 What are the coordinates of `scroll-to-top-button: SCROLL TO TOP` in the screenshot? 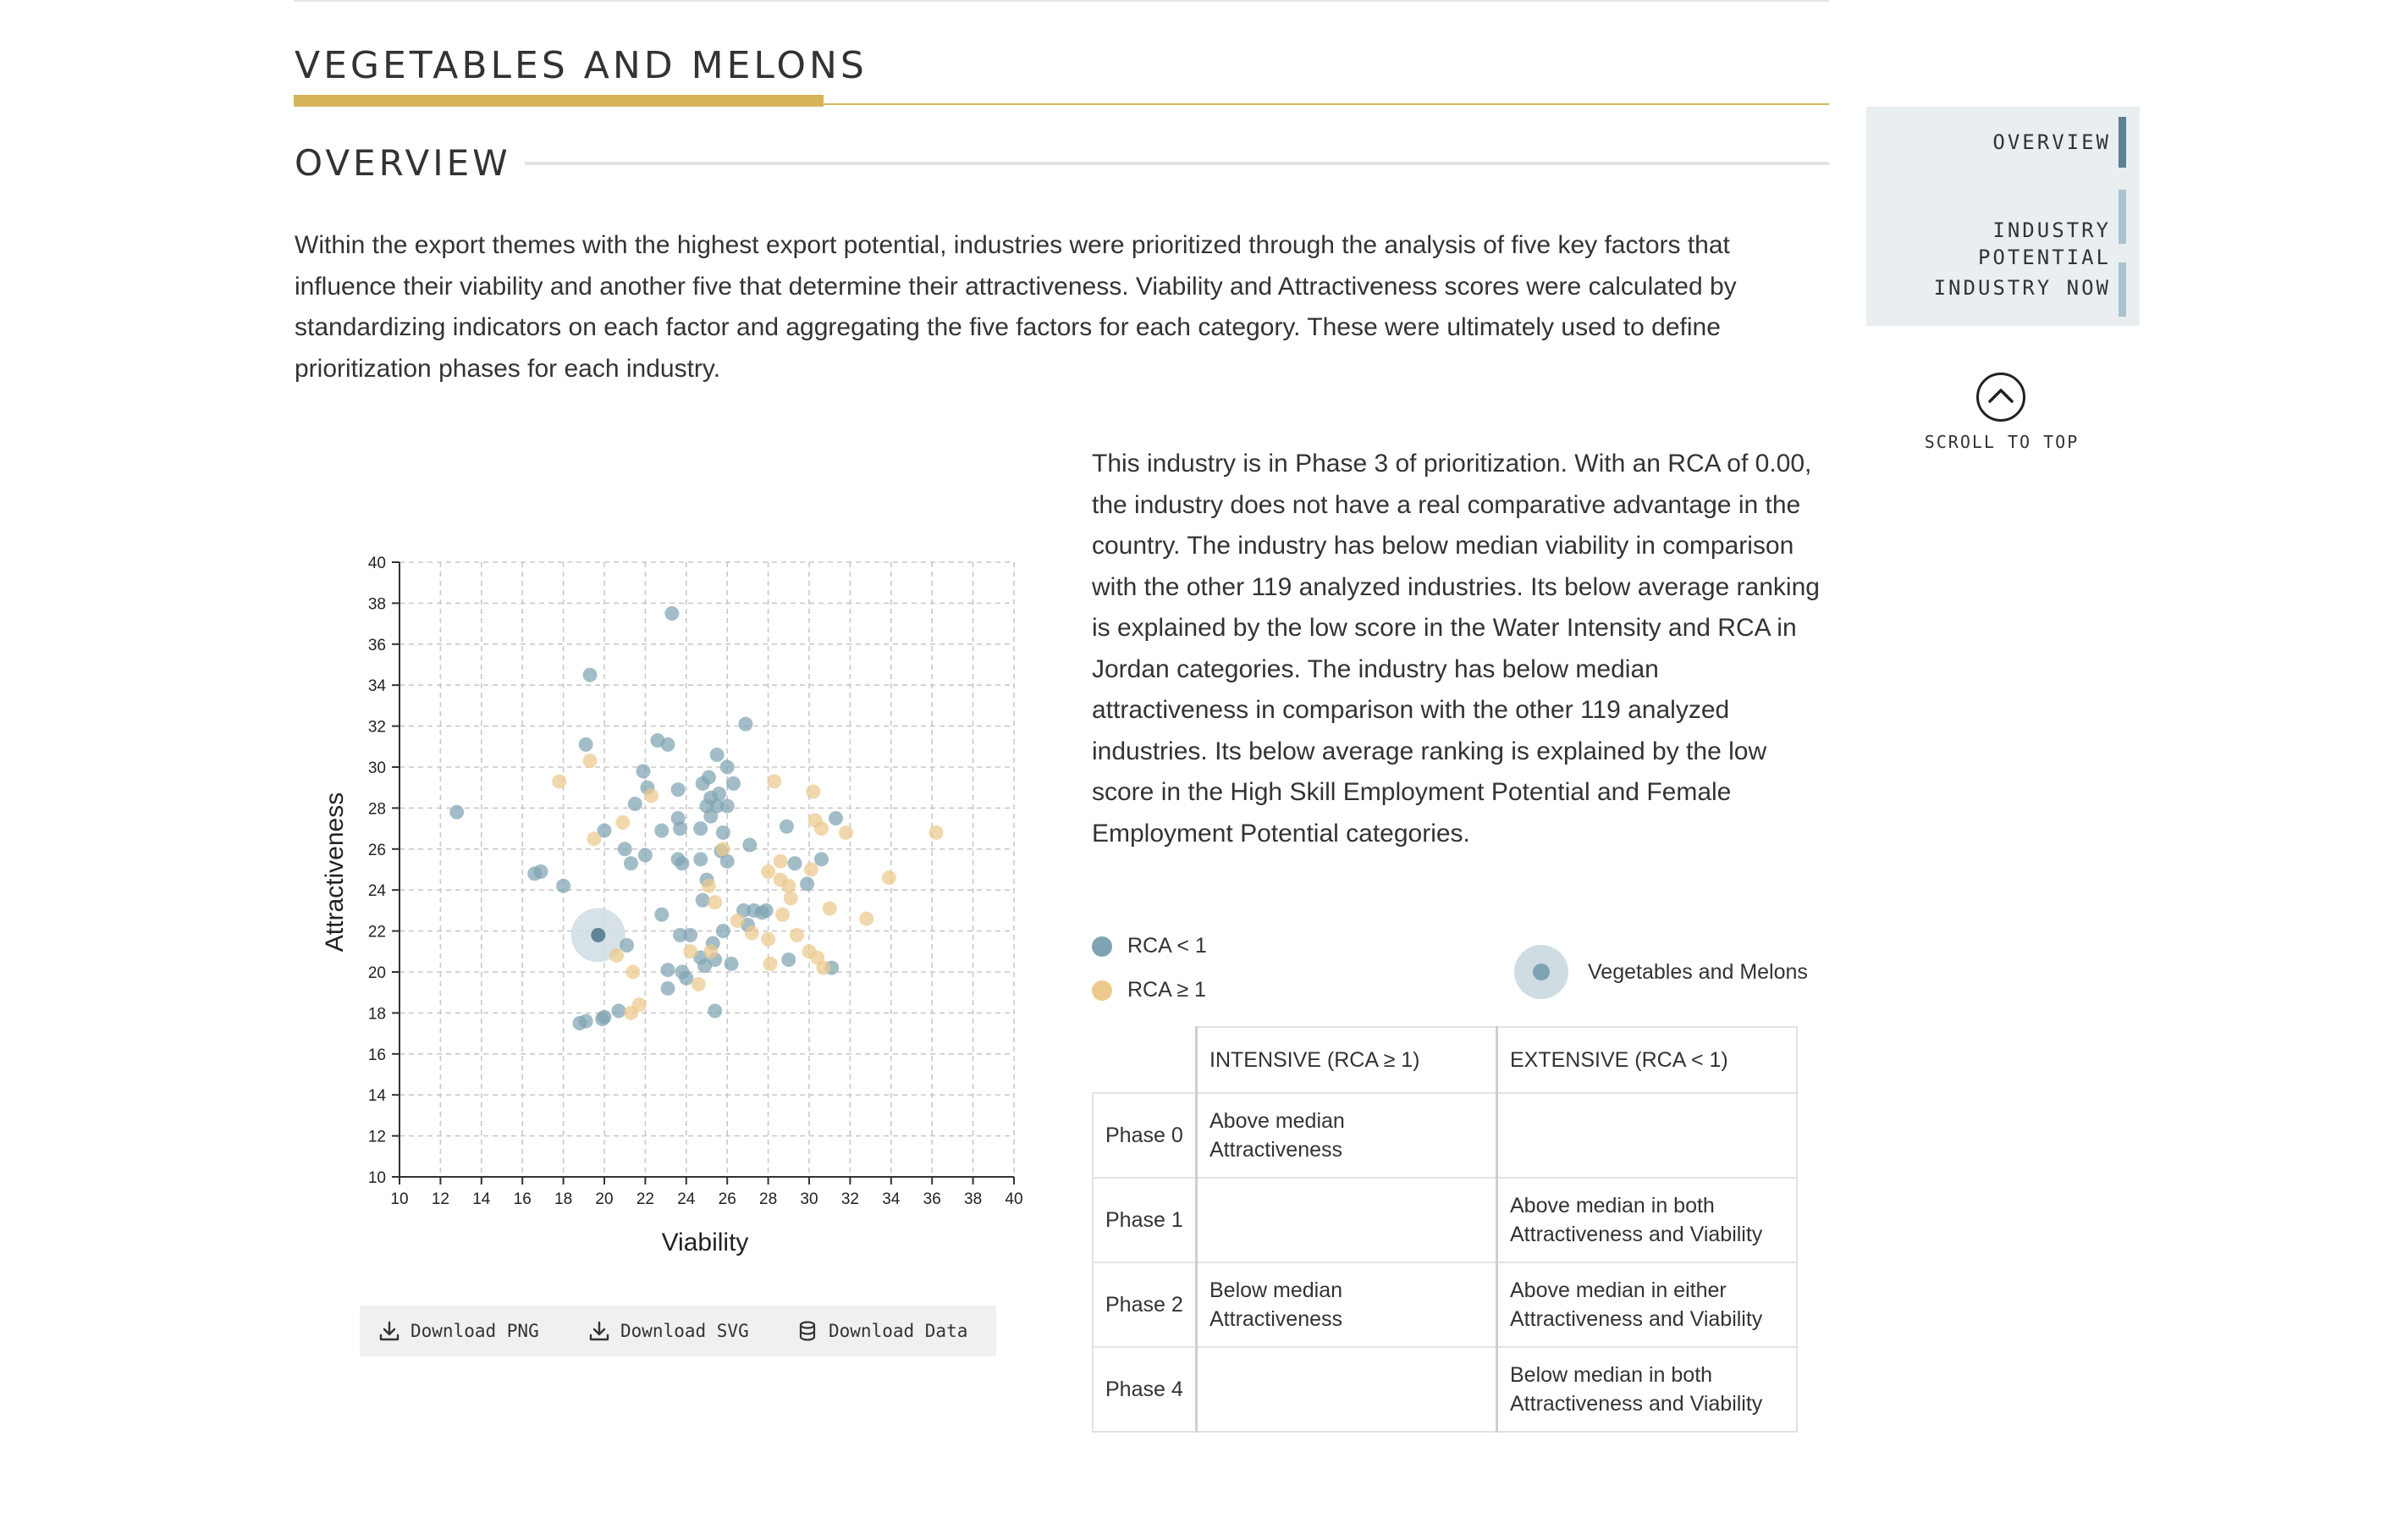 It's located at (2002, 415).